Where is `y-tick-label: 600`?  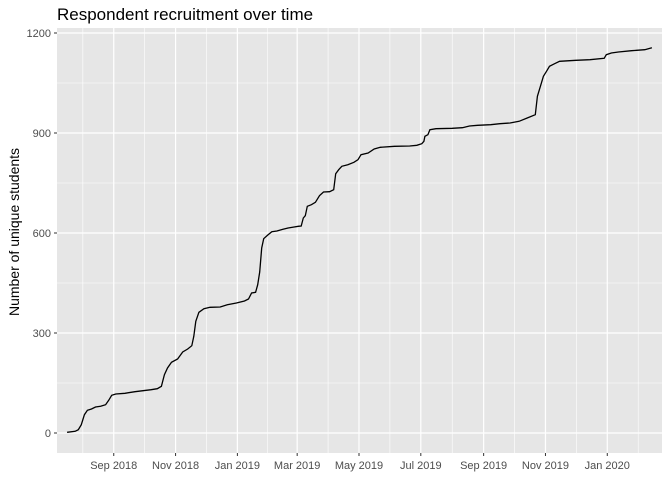
y-tick-label: 600 is located at coordinates (42, 234).